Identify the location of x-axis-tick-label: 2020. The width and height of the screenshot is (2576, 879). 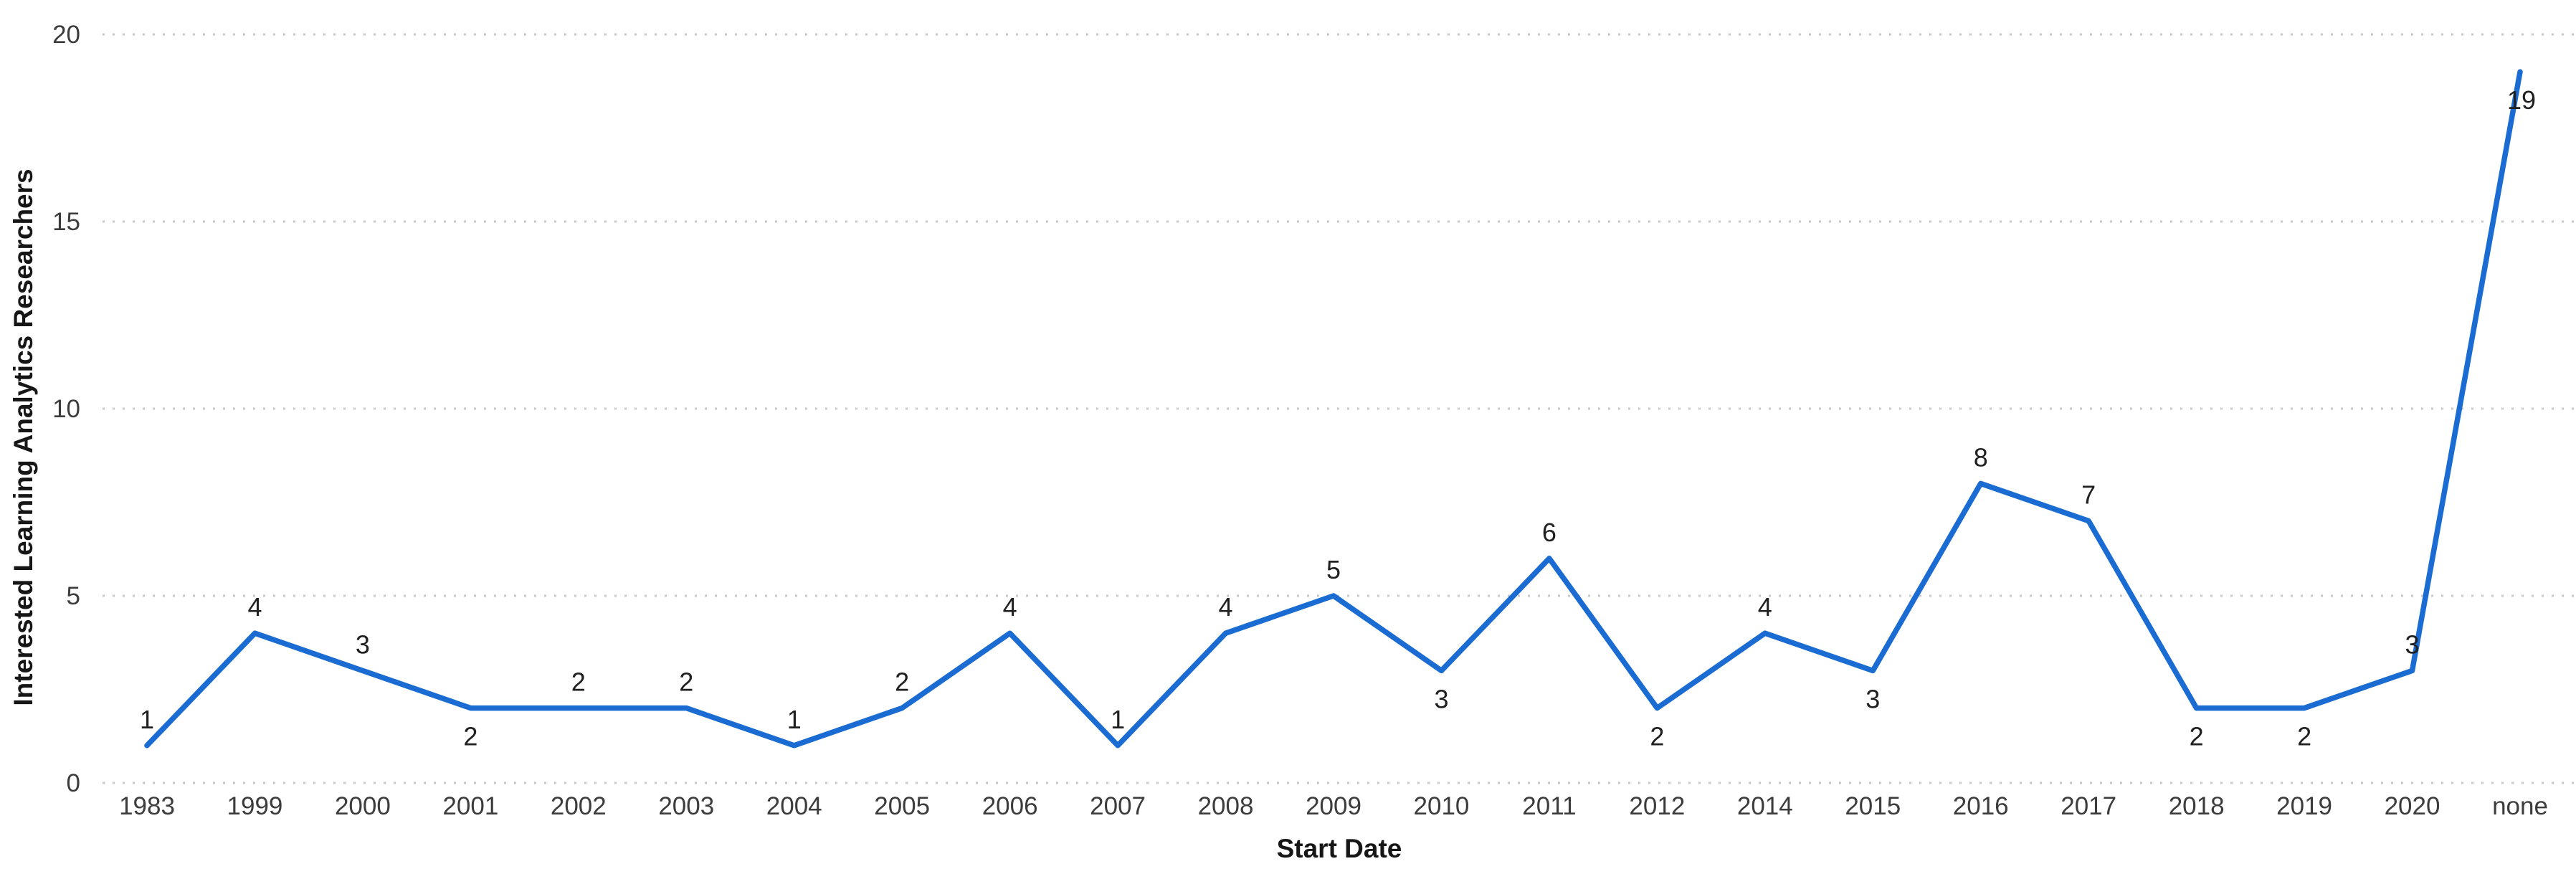
(2412, 806).